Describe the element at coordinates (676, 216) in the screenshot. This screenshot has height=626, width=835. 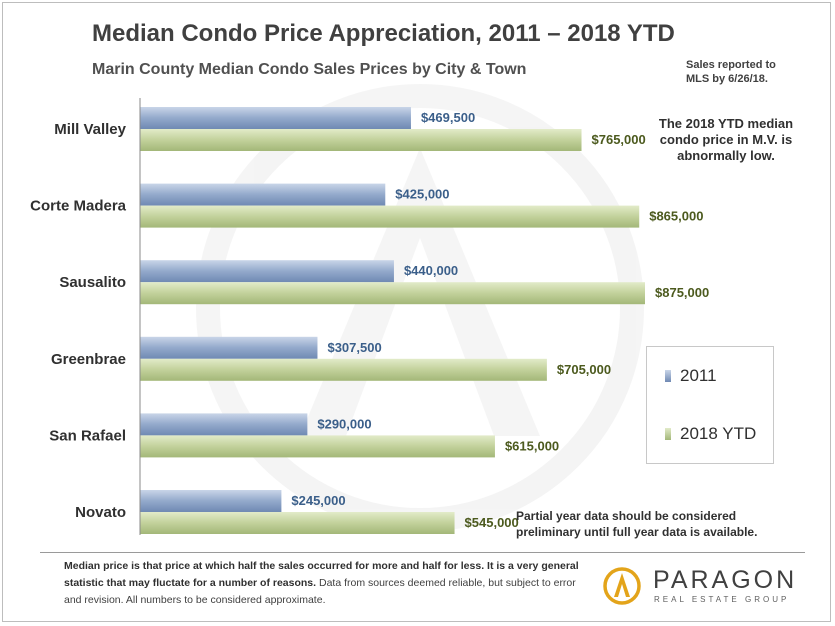
I see `data-label-2018-corte-madera: $865,000` at that location.